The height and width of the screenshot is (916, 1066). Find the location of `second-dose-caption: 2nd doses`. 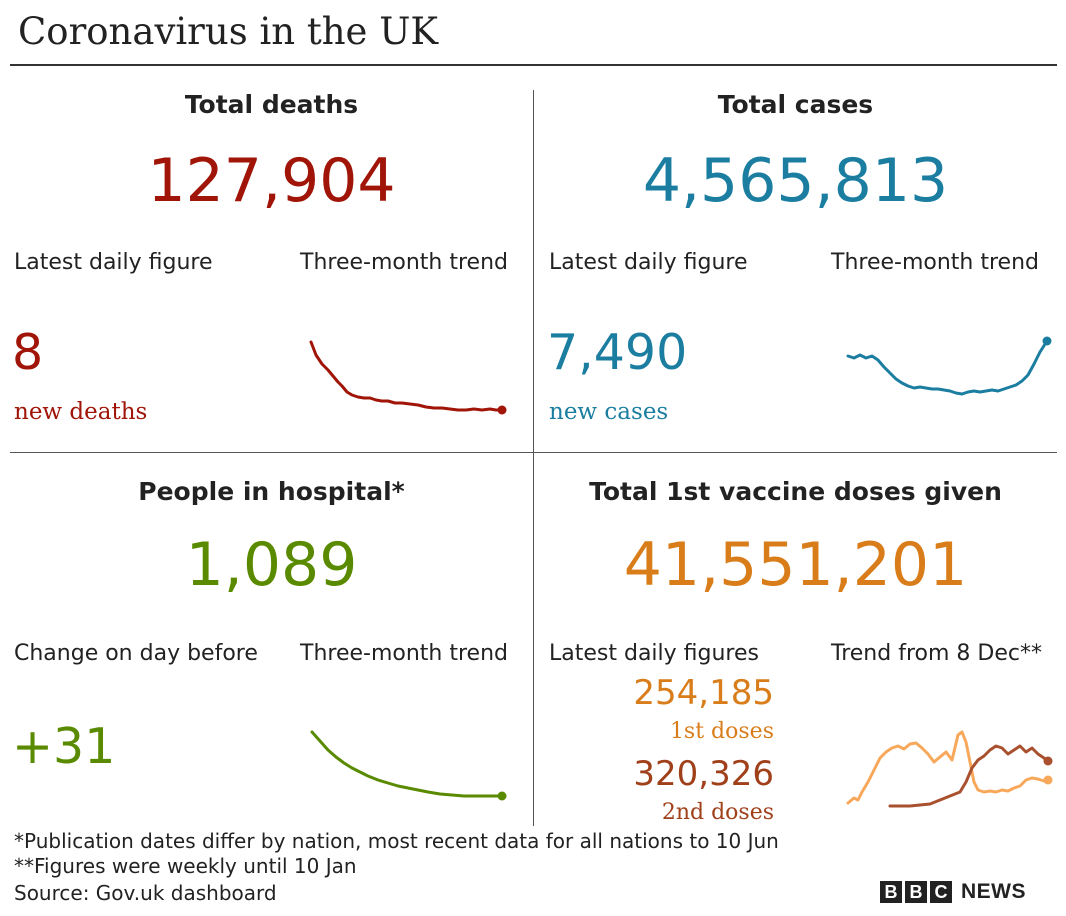

second-dose-caption: 2nd doses is located at coordinates (717, 812).